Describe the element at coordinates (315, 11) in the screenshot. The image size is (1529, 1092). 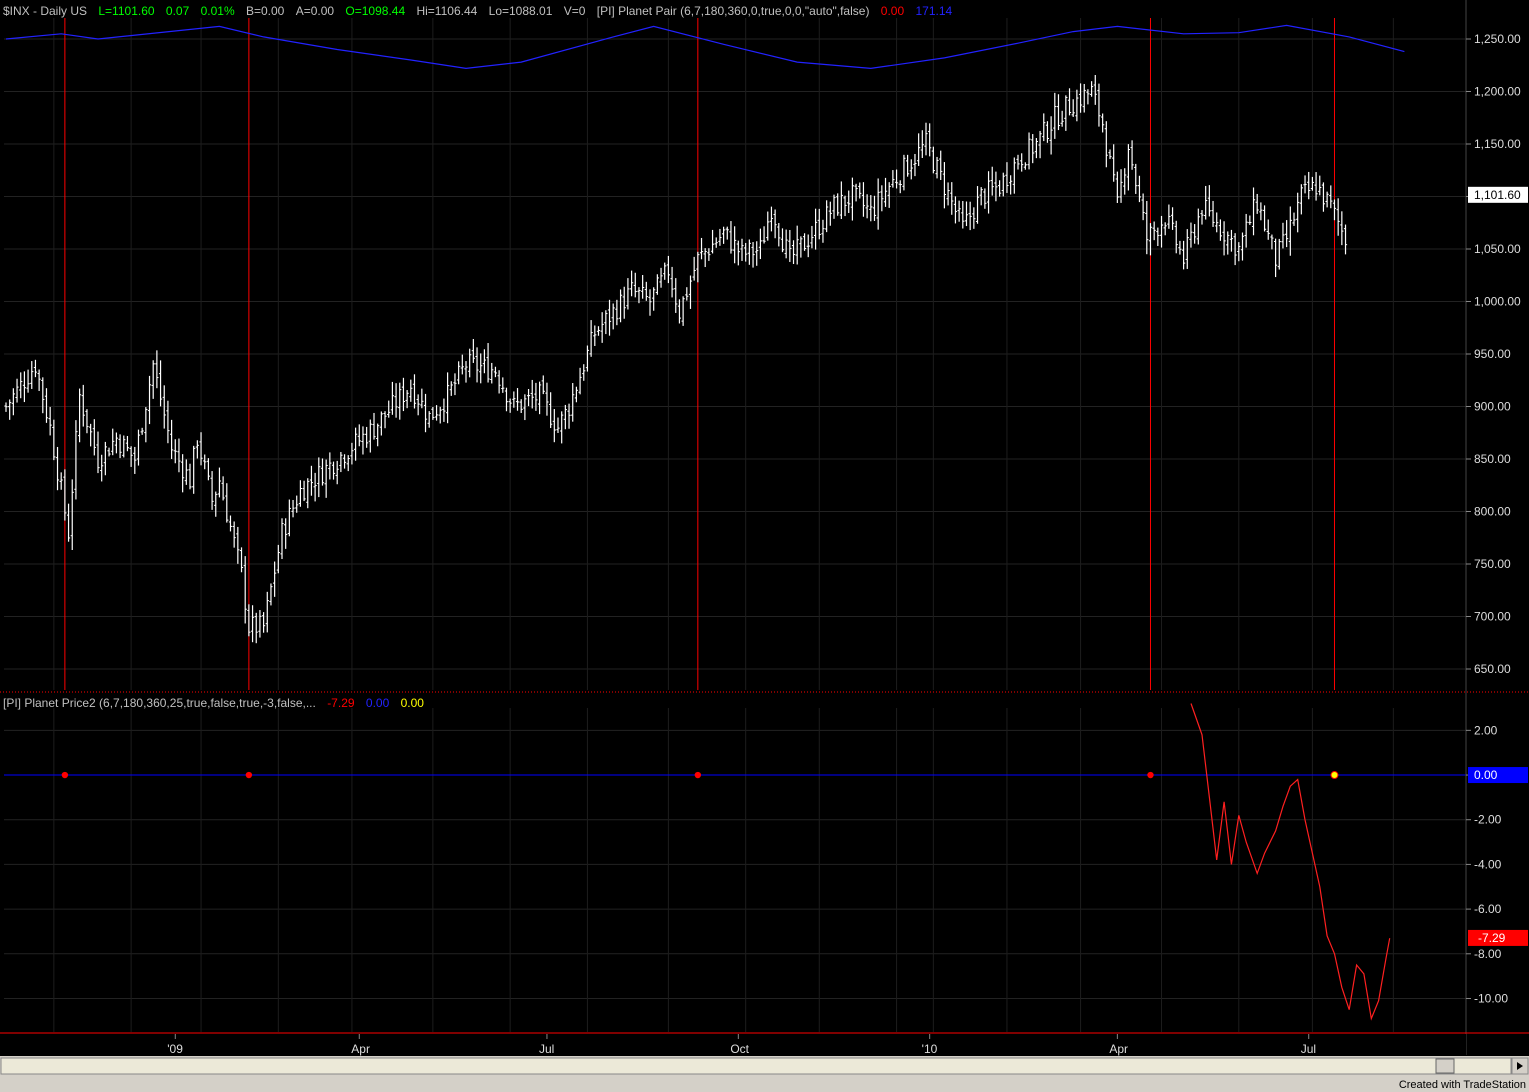
I see `ask-value: A=0.00` at that location.